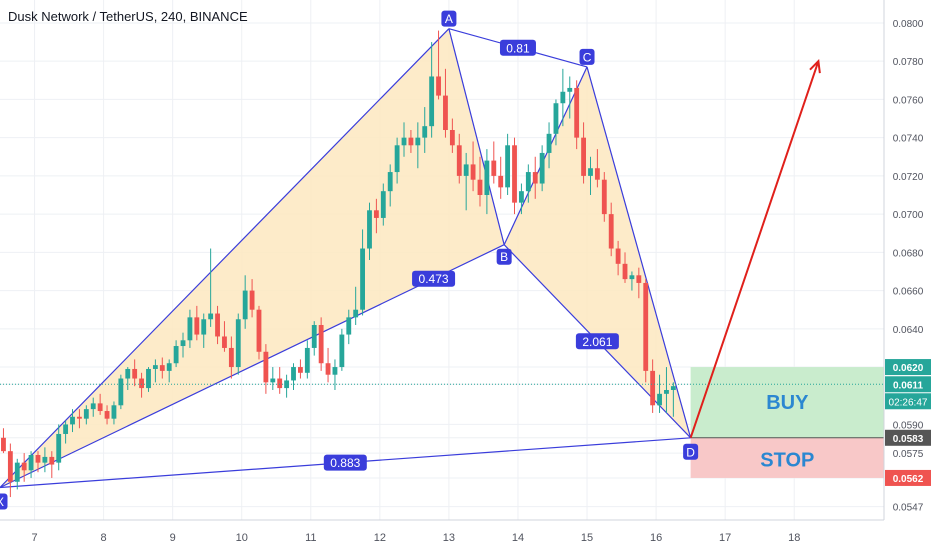  I want to click on projection-arrow, so click(754, 249).